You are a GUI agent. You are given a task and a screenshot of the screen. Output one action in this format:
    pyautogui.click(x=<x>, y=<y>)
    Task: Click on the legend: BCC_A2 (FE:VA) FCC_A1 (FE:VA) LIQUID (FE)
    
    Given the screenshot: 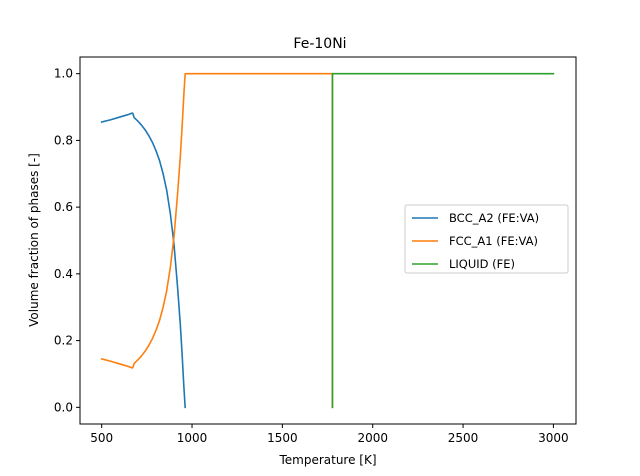 What is the action you would take?
    pyautogui.click(x=486, y=239)
    